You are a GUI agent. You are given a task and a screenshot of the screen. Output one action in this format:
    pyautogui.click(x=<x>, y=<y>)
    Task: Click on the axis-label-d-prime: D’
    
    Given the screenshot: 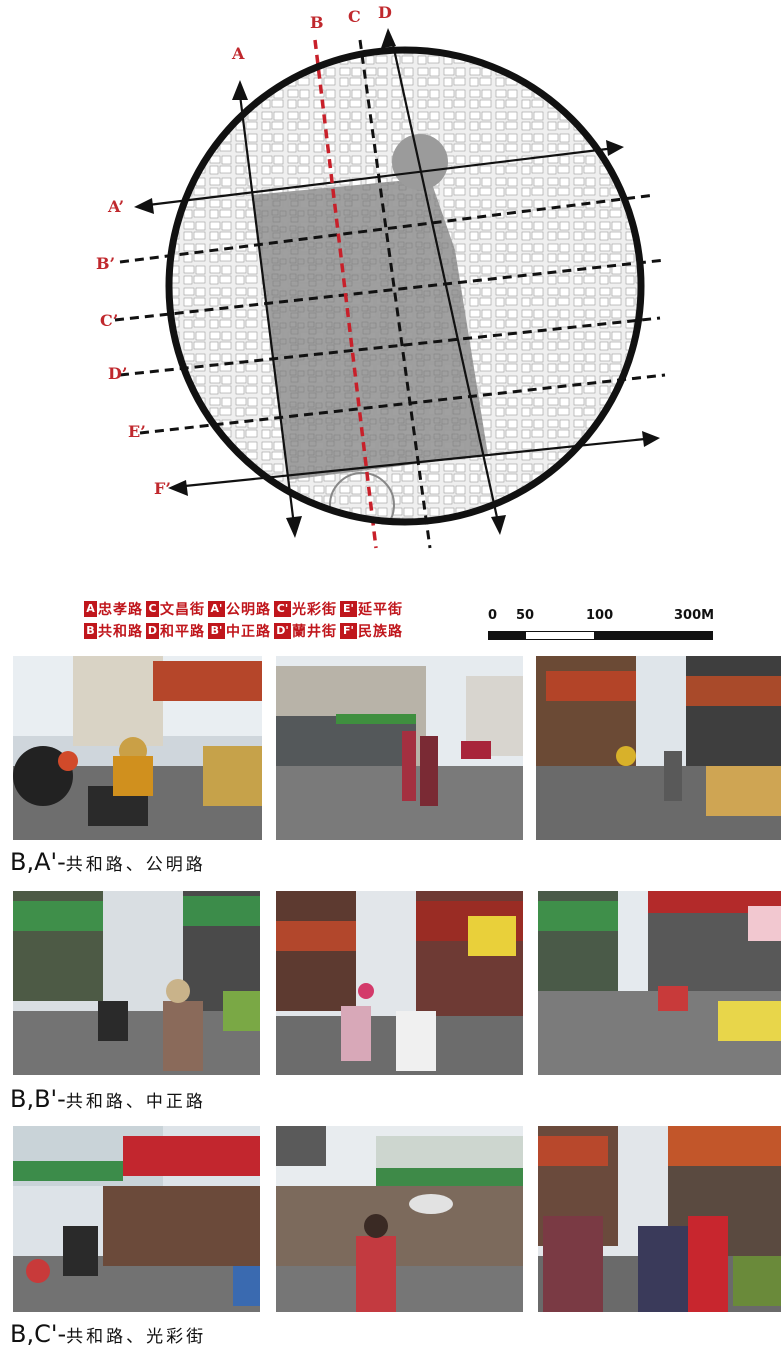 What is the action you would take?
    pyautogui.click(x=118, y=373)
    